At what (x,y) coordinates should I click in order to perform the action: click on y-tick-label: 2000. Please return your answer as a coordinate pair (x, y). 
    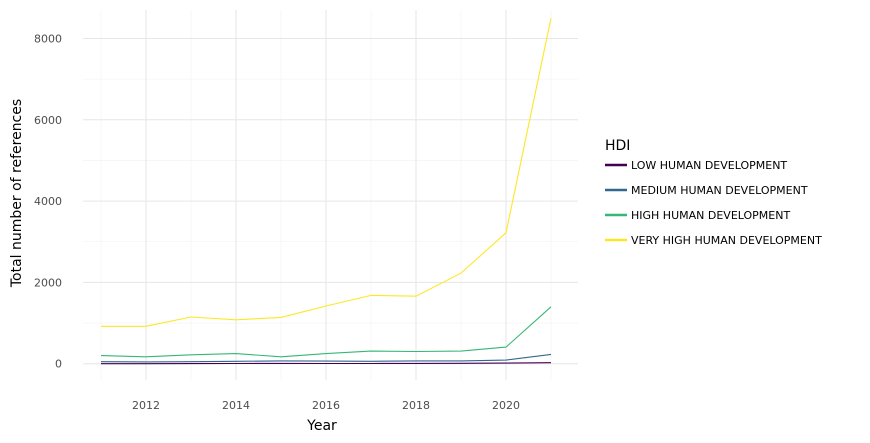
    Looking at the image, I should click on (48, 282).